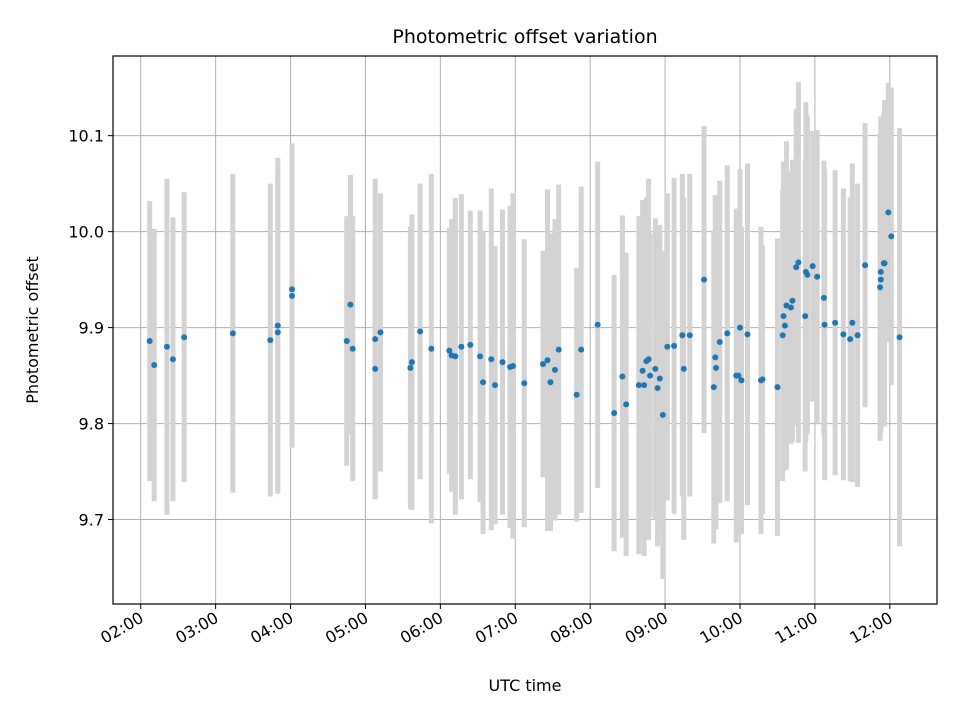 The image size is (960, 720). What do you see at coordinates (525, 685) in the screenshot?
I see `x-axis-title: UTC time` at bounding box center [525, 685].